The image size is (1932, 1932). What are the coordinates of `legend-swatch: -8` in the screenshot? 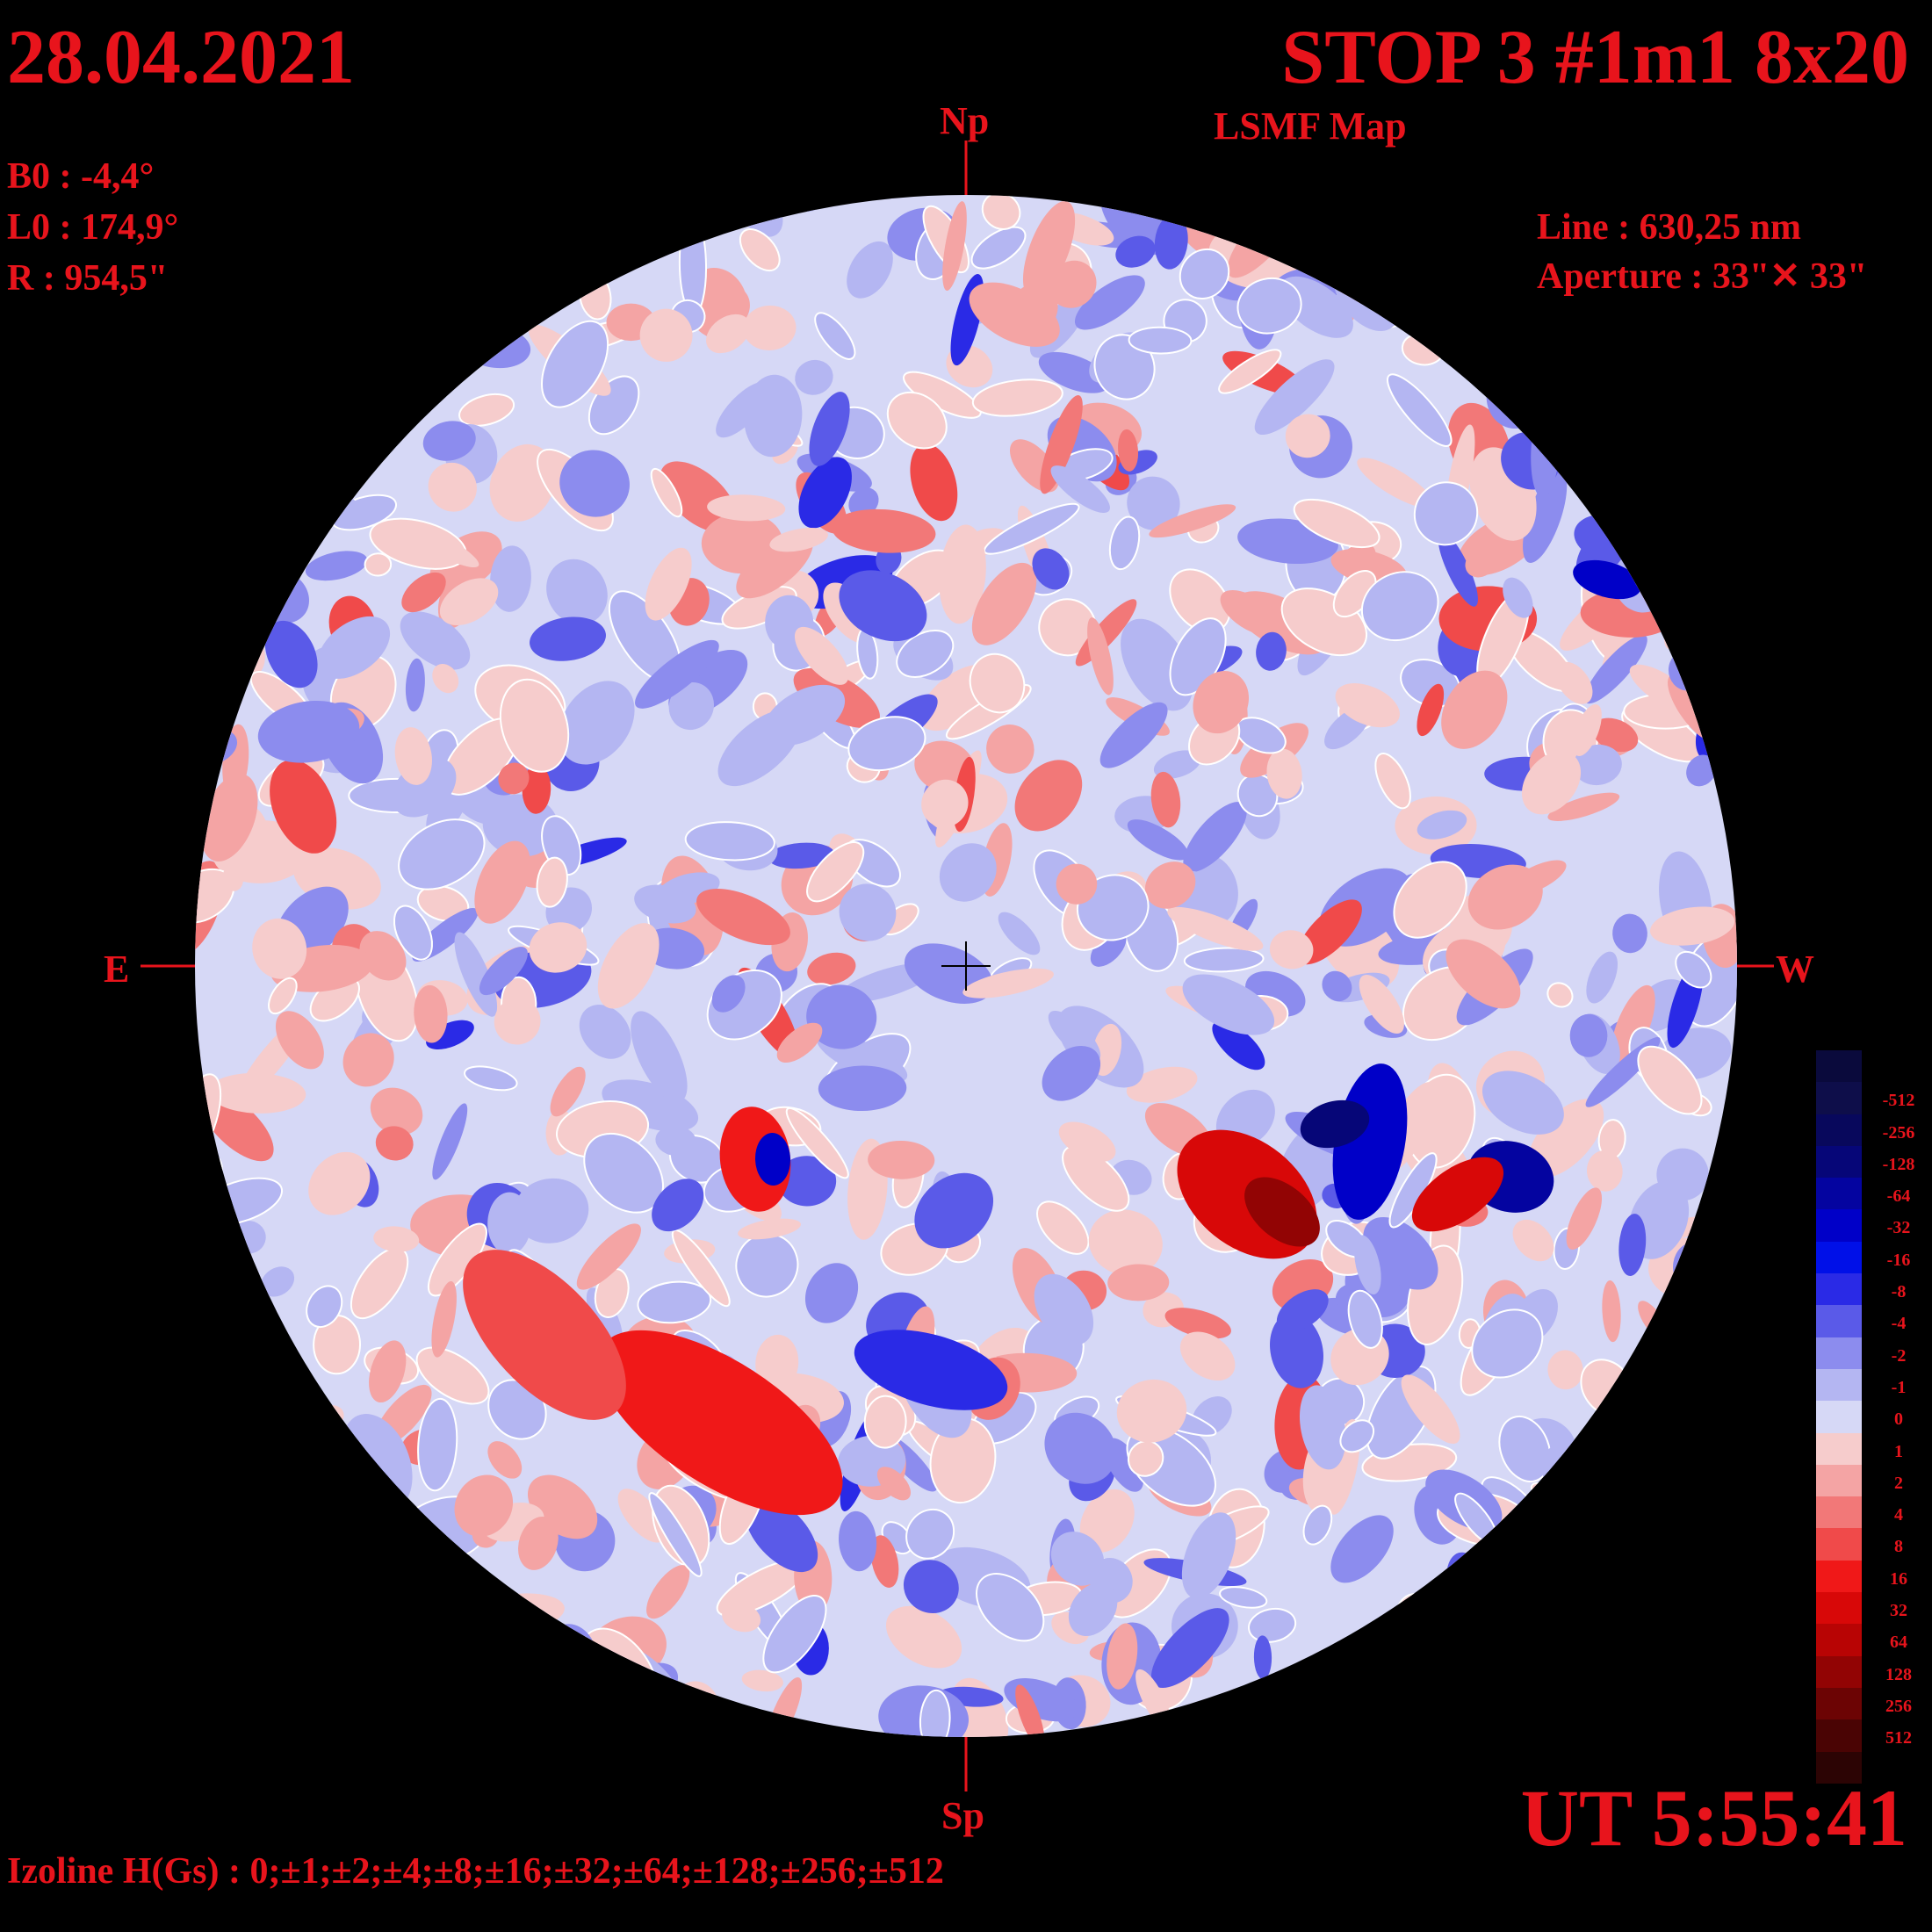 It's located at (1861, 1290).